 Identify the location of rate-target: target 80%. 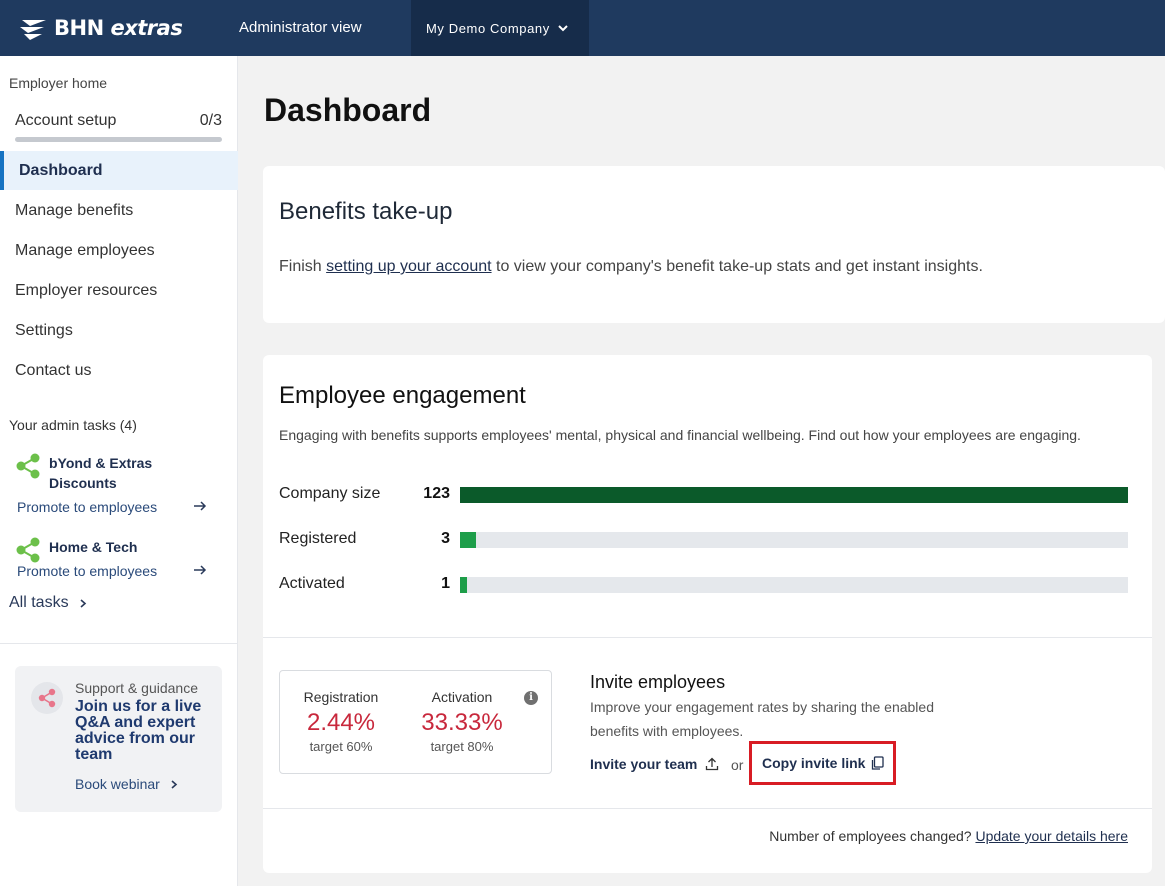
(462, 746).